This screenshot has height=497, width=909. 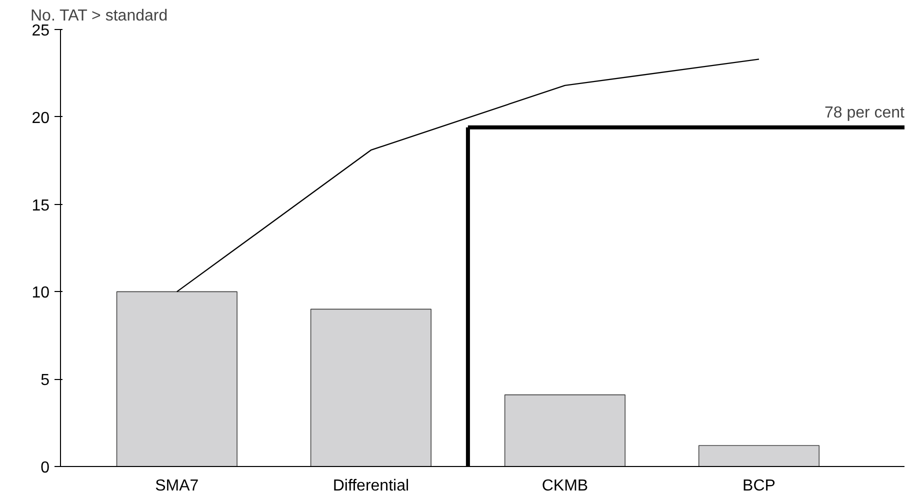 What do you see at coordinates (41, 205) in the screenshot?
I see `y-tick-label: 15` at bounding box center [41, 205].